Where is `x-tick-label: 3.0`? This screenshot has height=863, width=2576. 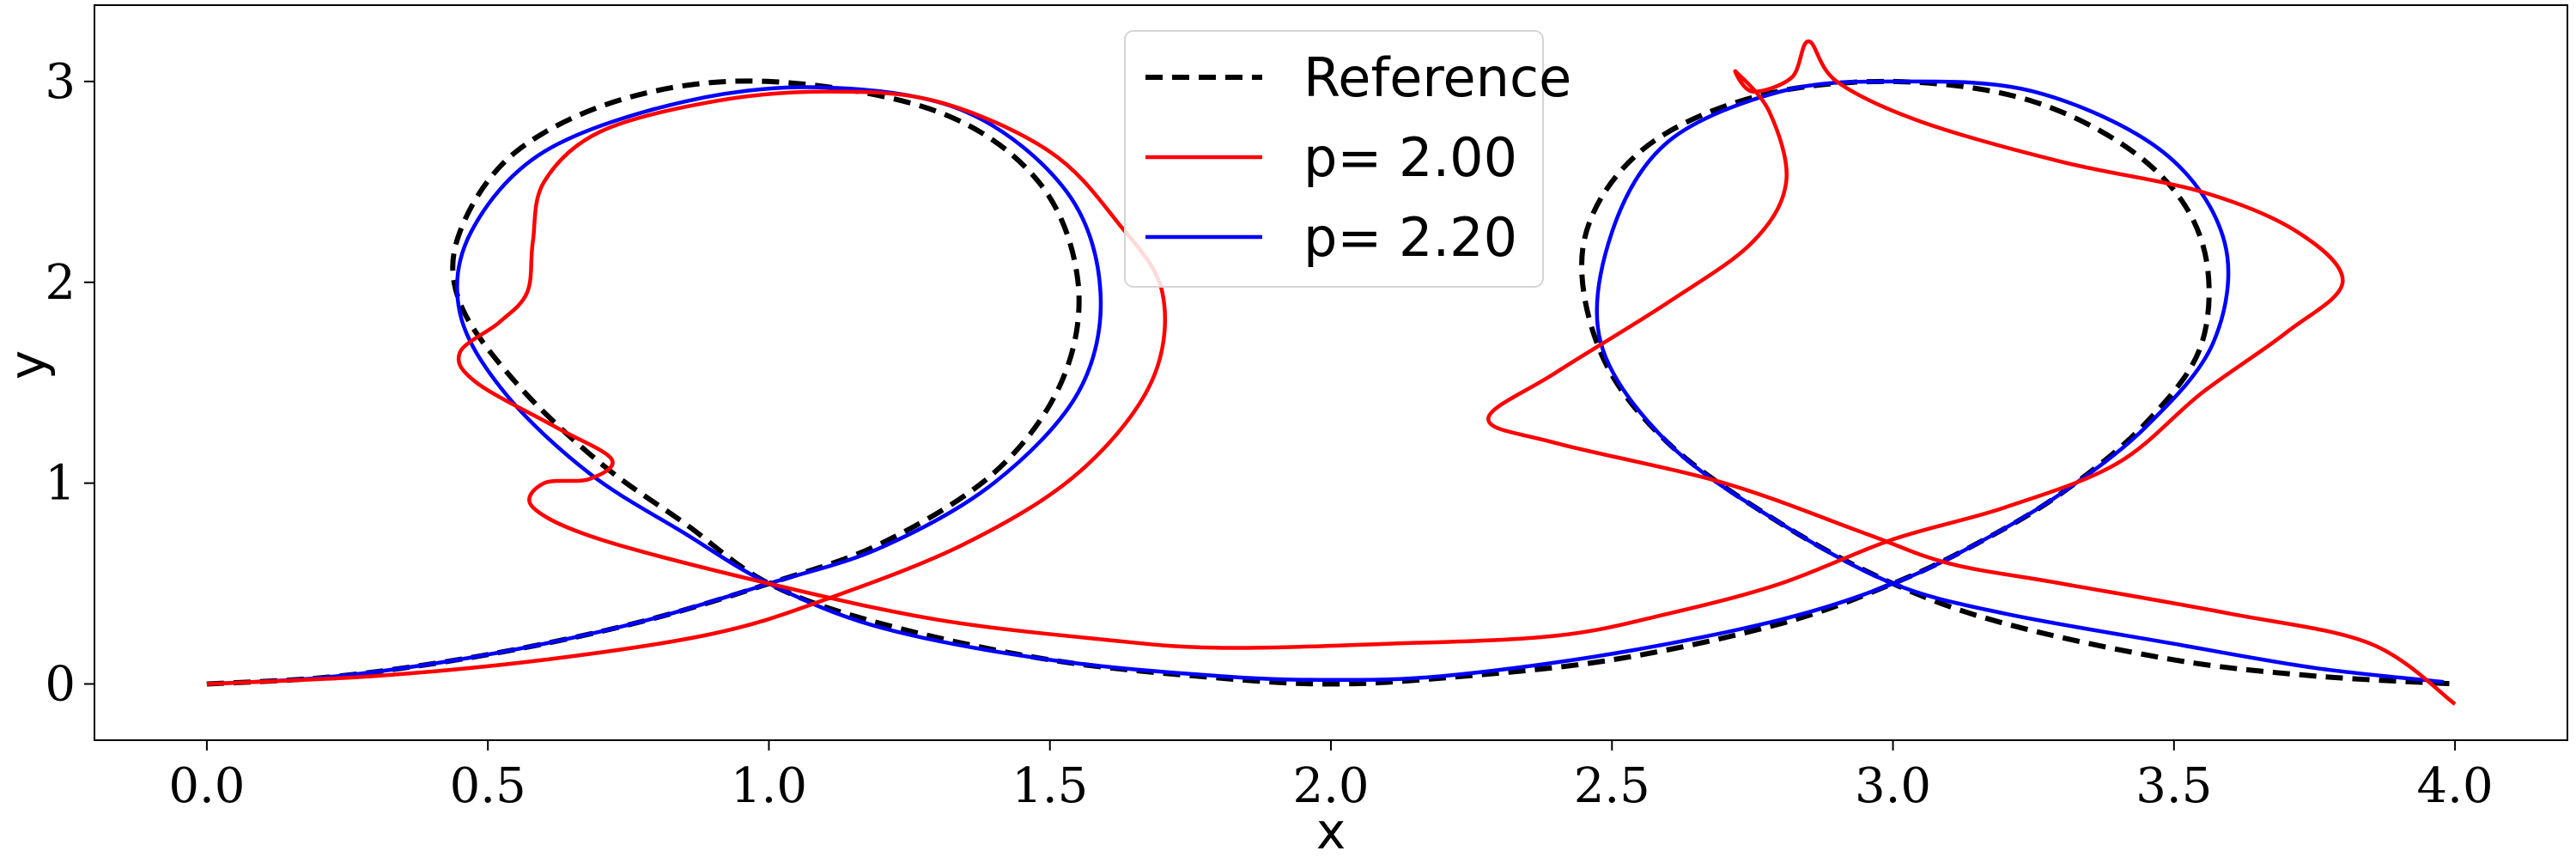 x-tick-label: 3.0 is located at coordinates (1893, 786).